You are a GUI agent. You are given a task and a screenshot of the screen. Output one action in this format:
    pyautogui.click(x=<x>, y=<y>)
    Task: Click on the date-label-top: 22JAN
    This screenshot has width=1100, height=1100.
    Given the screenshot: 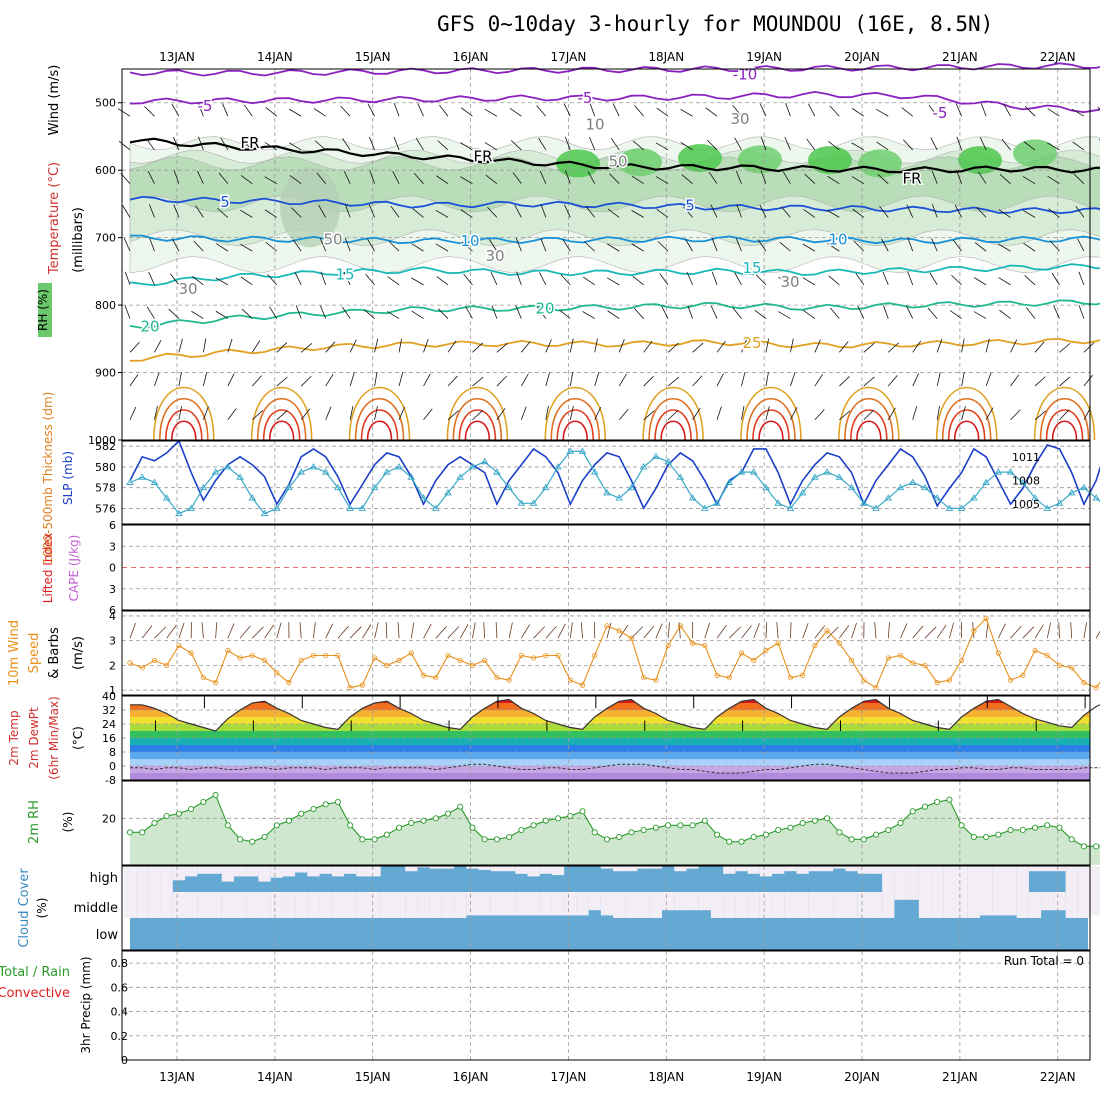 What is the action you would take?
    pyautogui.click(x=1058, y=57)
    